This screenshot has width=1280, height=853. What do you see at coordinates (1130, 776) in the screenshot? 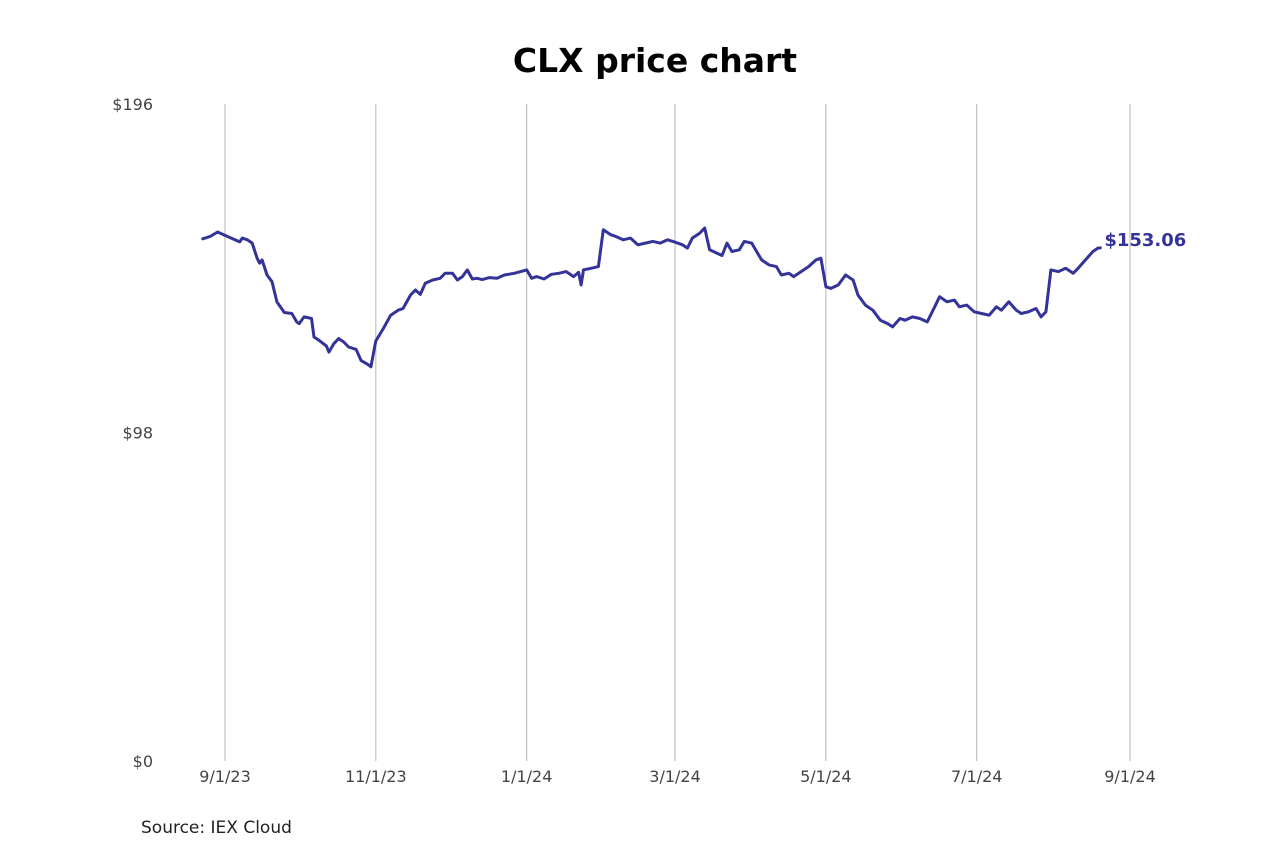
I see `x-tick-label: 9/1/24` at bounding box center [1130, 776].